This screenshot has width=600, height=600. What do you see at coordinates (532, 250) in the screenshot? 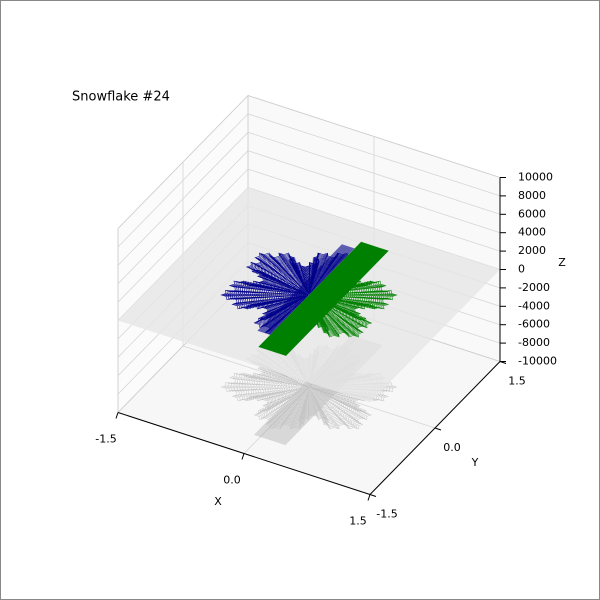
I see `z-tick-label: 2000` at bounding box center [532, 250].